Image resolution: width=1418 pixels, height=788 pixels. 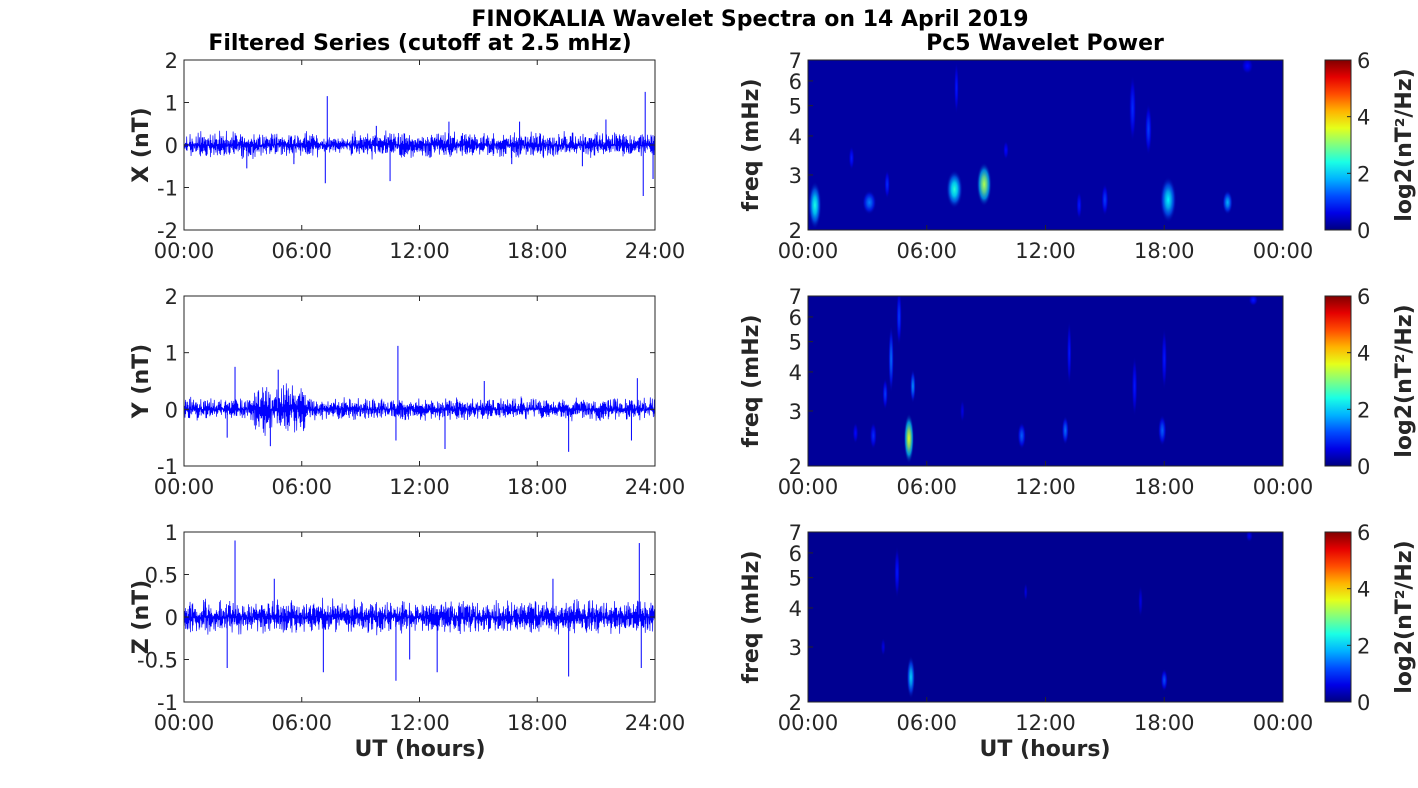 I want to click on right-column-title: Pc5 Wavelet Power, so click(x=1045, y=43).